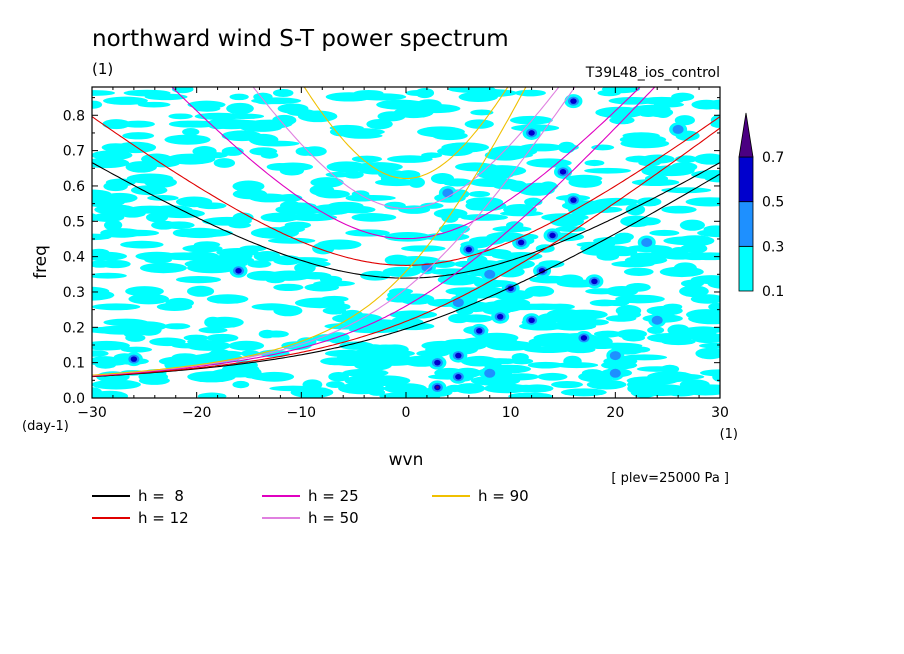 The image size is (904, 654). What do you see at coordinates (74, 152) in the screenshot?
I see `y-tick-label: 0.7` at bounding box center [74, 152].